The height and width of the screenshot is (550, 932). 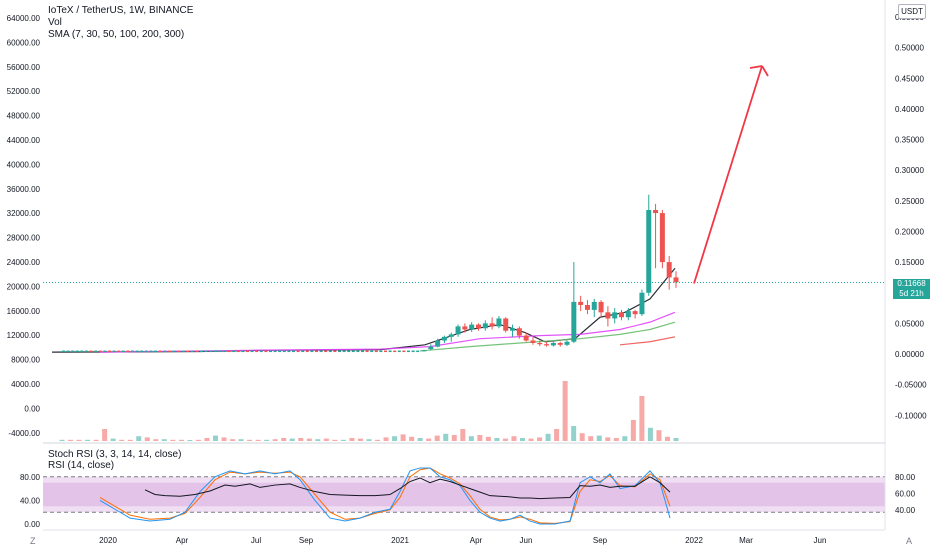 What do you see at coordinates (24, 311) in the screenshot?
I see `left-axis-tick: 16000.00` at bounding box center [24, 311].